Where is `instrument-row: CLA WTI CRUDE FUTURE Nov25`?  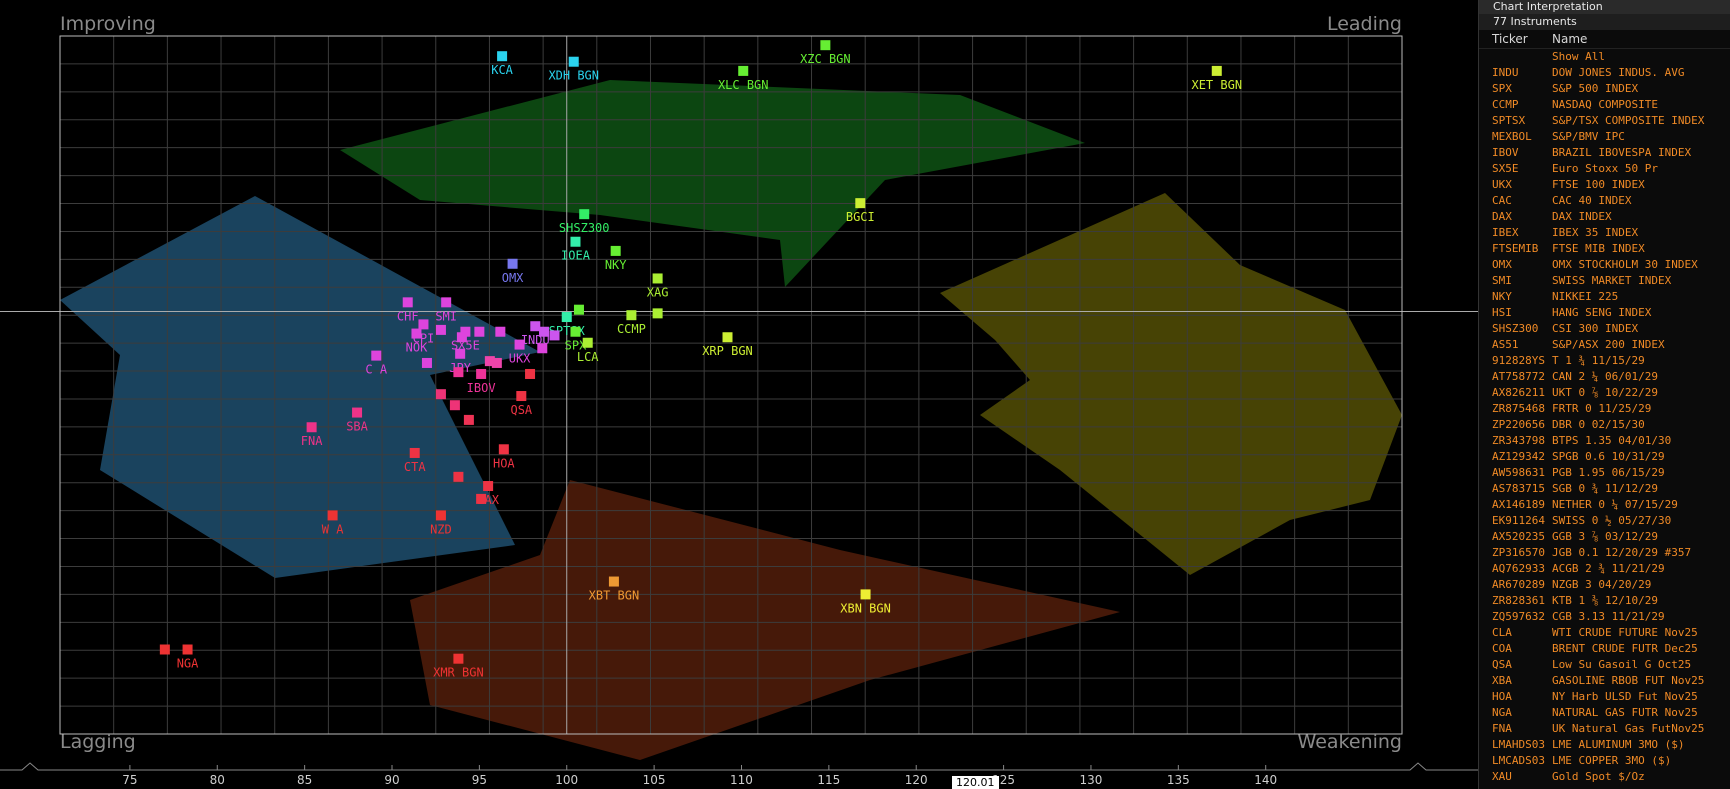
instrument-row: CLA WTI CRUDE FUTURE Nov25 is located at coordinates (1604, 633).